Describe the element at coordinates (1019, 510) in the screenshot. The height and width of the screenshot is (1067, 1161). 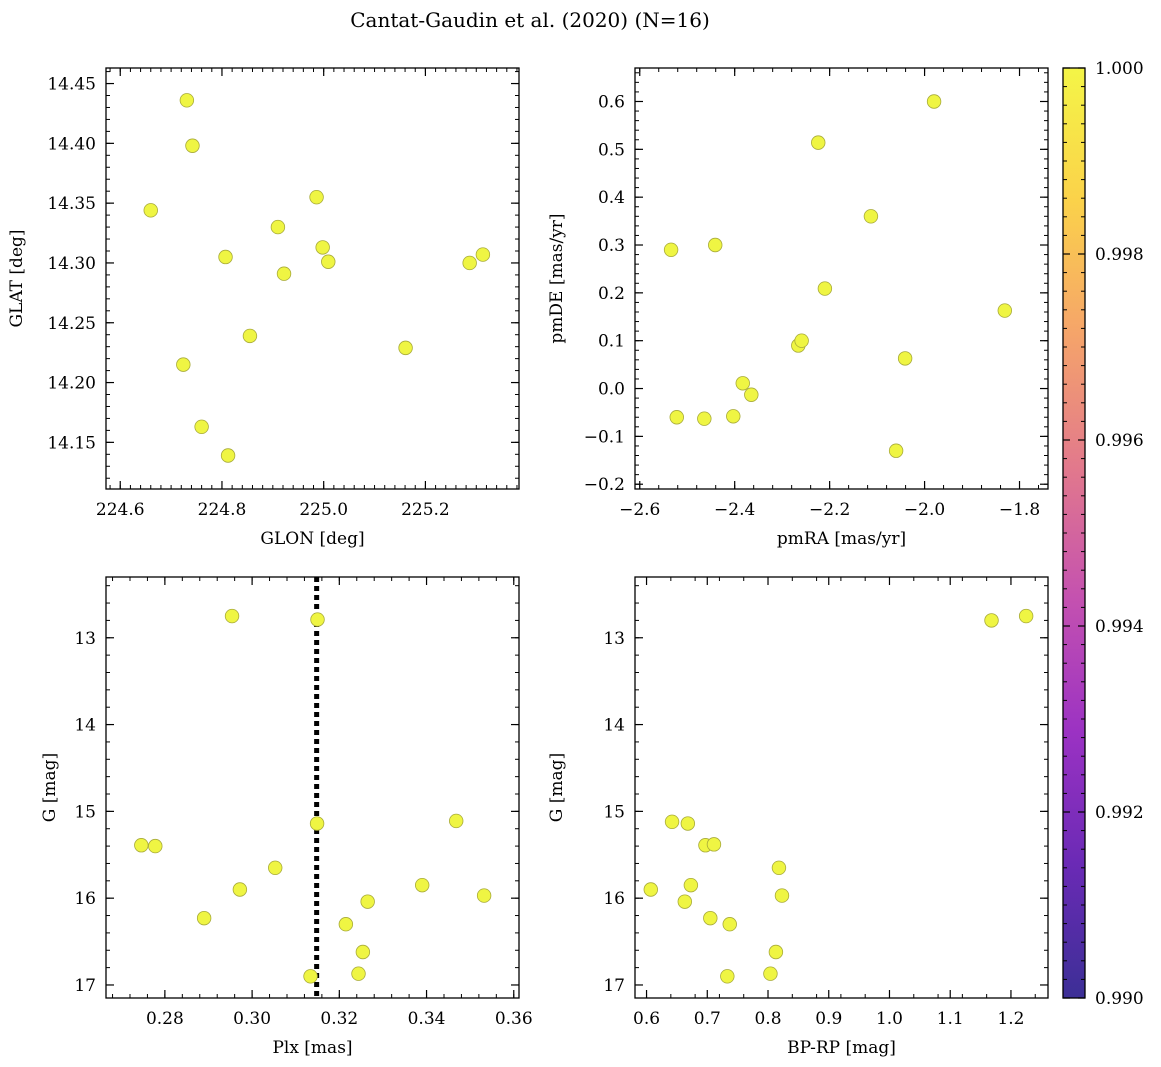
I see `x-tick-label: −1.8` at that location.